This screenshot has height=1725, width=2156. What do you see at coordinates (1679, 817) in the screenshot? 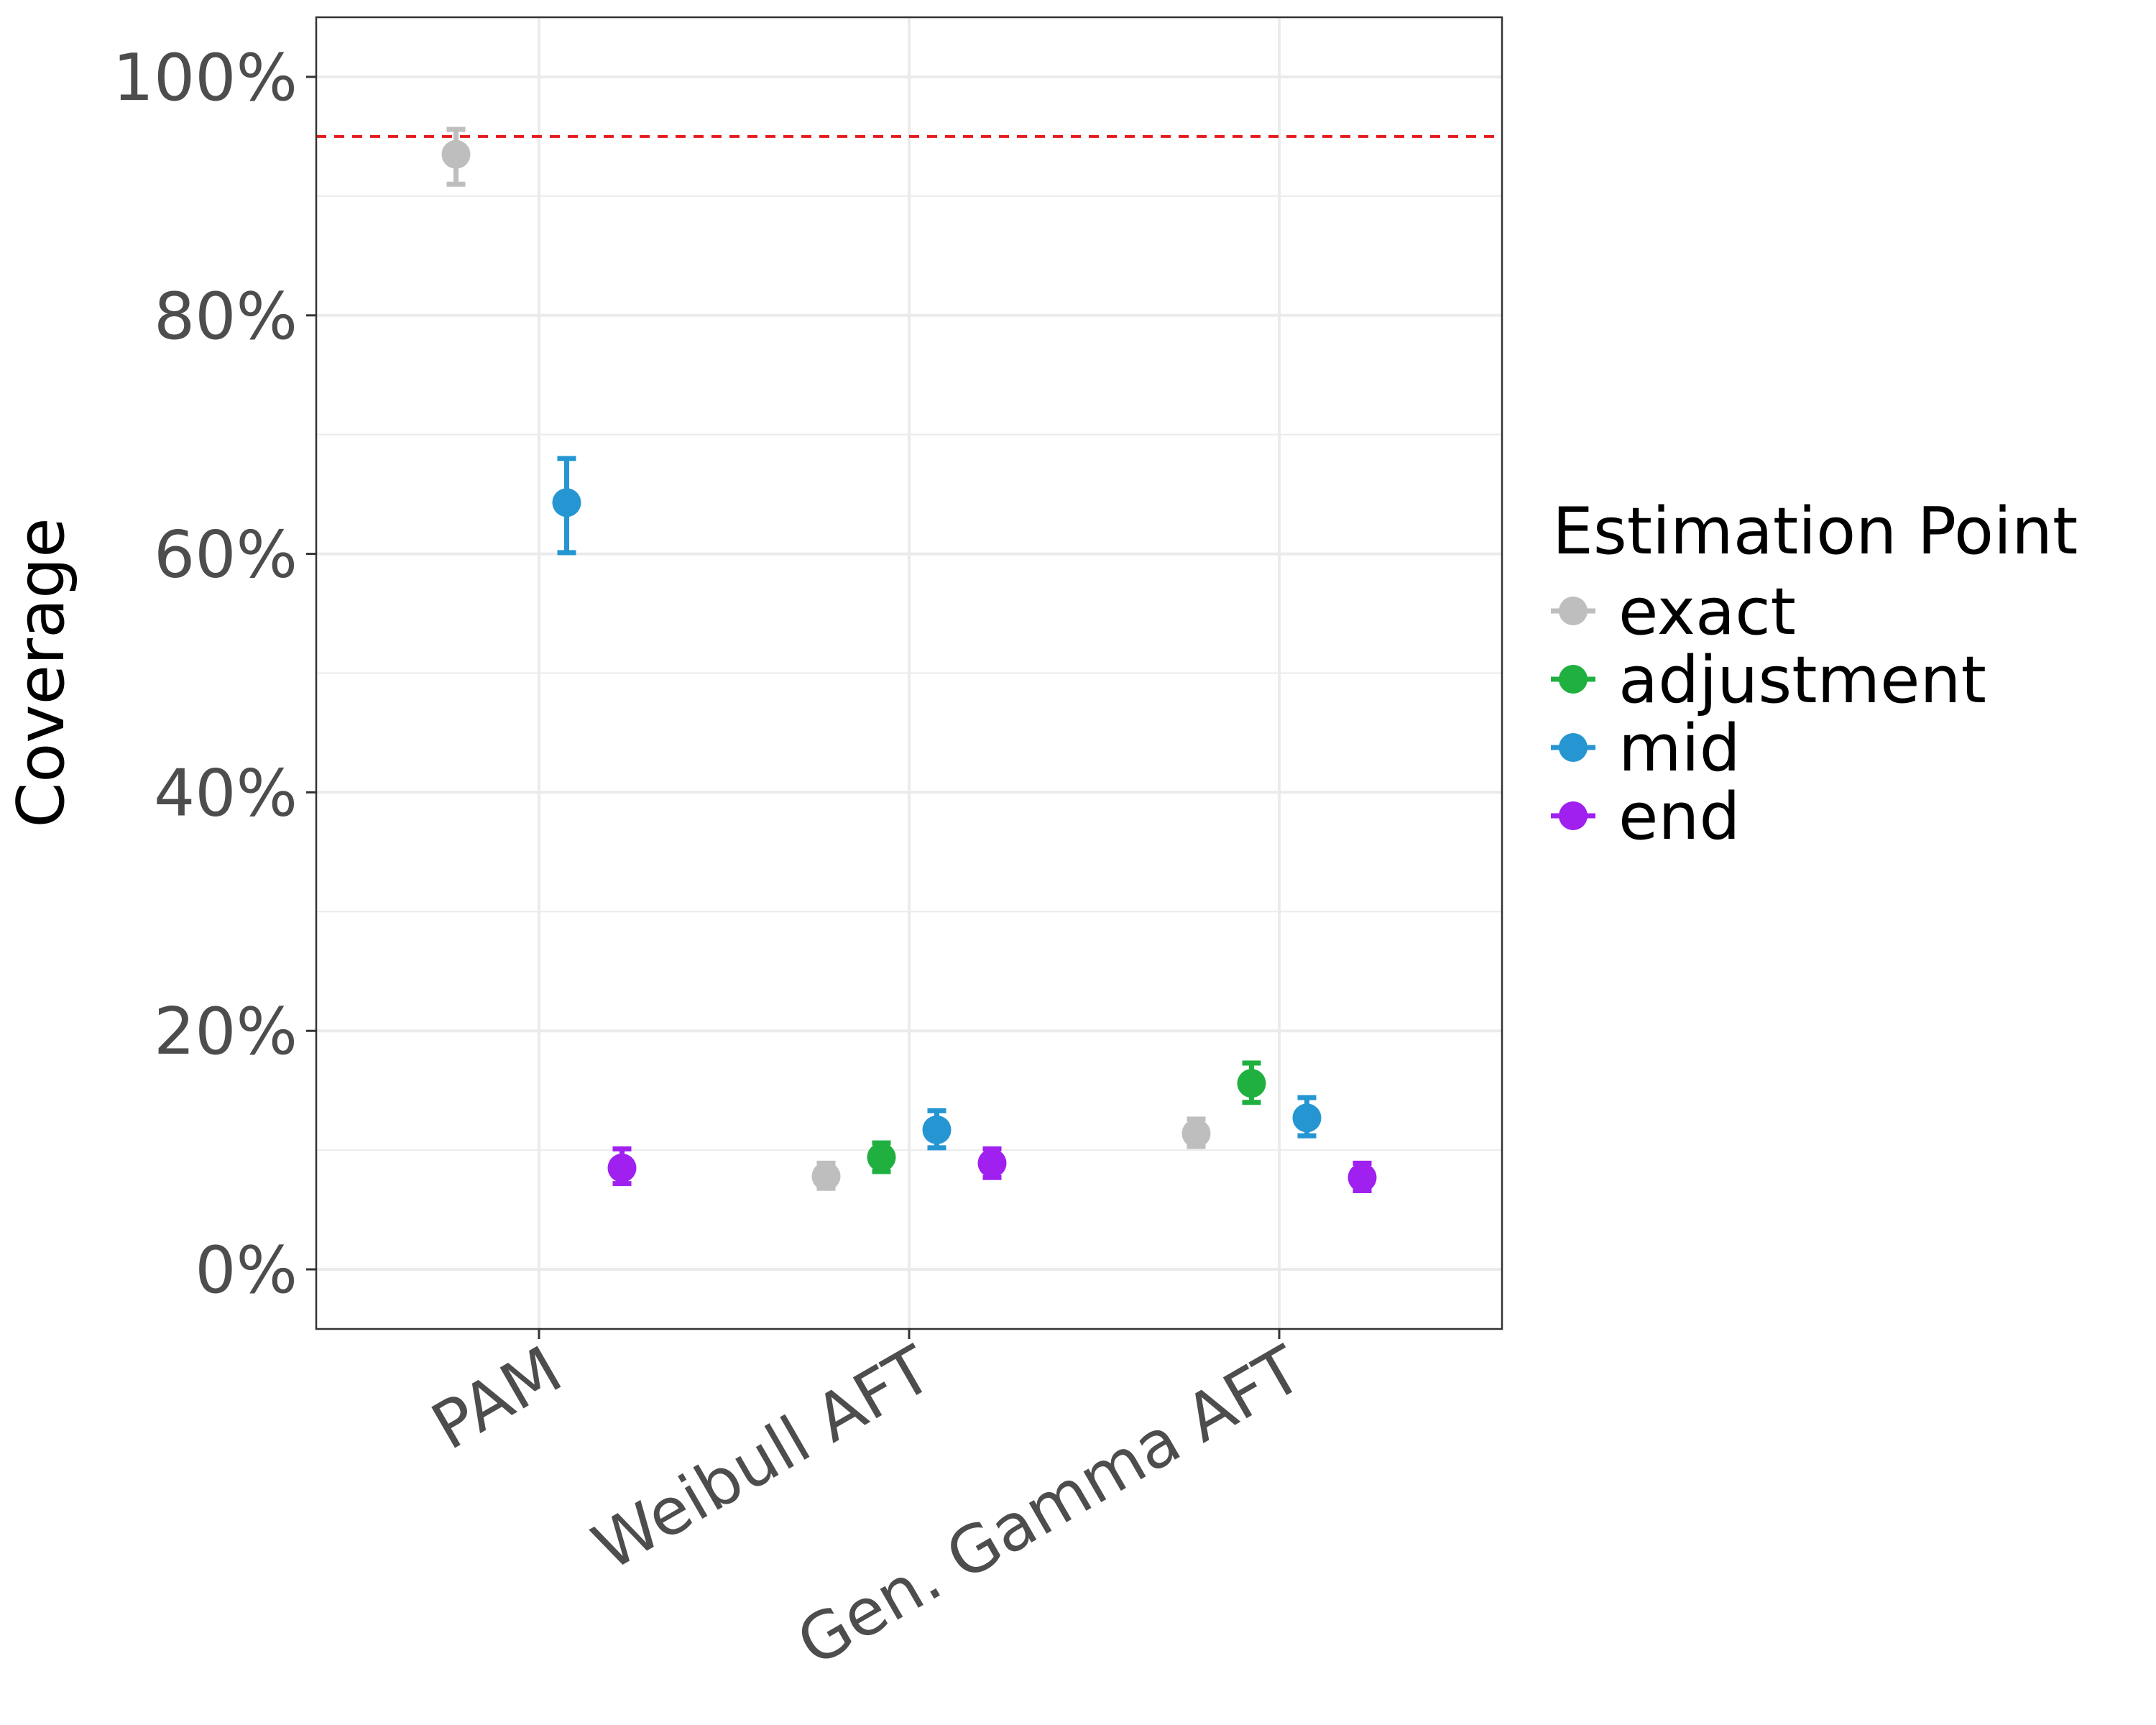
I see `legend-label: end` at bounding box center [1679, 817].